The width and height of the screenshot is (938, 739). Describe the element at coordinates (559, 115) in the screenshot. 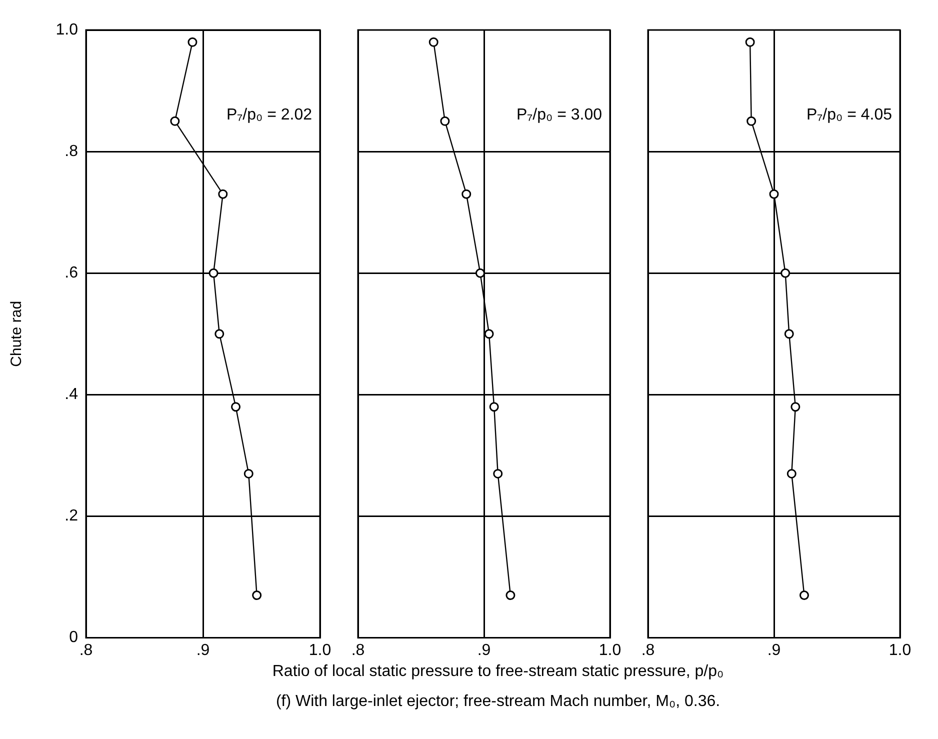

I see `annotation: P₇/p₀ = 3.00` at that location.